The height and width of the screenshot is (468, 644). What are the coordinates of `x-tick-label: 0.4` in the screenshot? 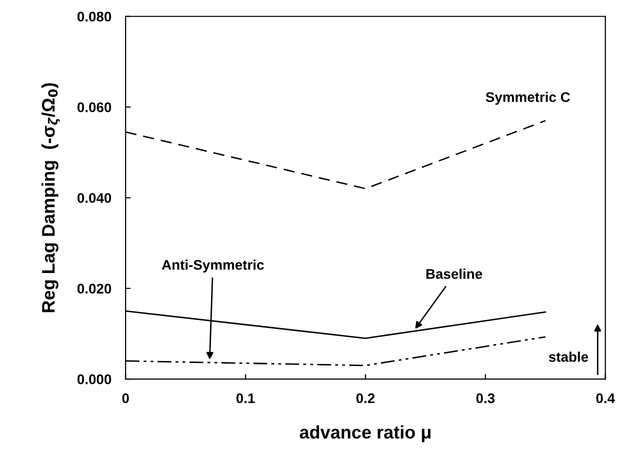 It's located at (605, 398).